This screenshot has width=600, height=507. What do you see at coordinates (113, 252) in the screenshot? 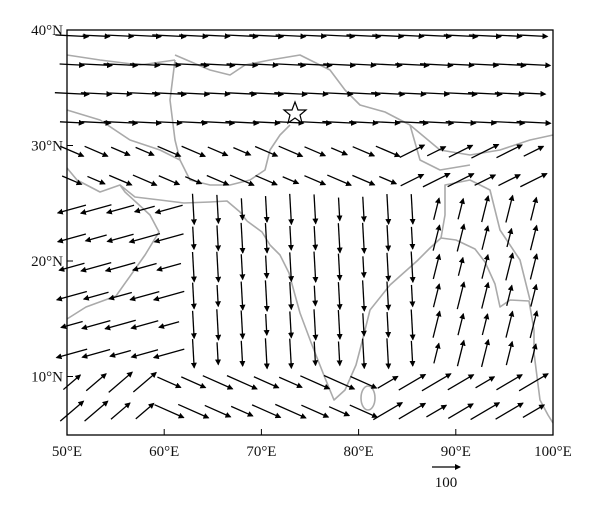
I see `coastline` at bounding box center [113, 252].